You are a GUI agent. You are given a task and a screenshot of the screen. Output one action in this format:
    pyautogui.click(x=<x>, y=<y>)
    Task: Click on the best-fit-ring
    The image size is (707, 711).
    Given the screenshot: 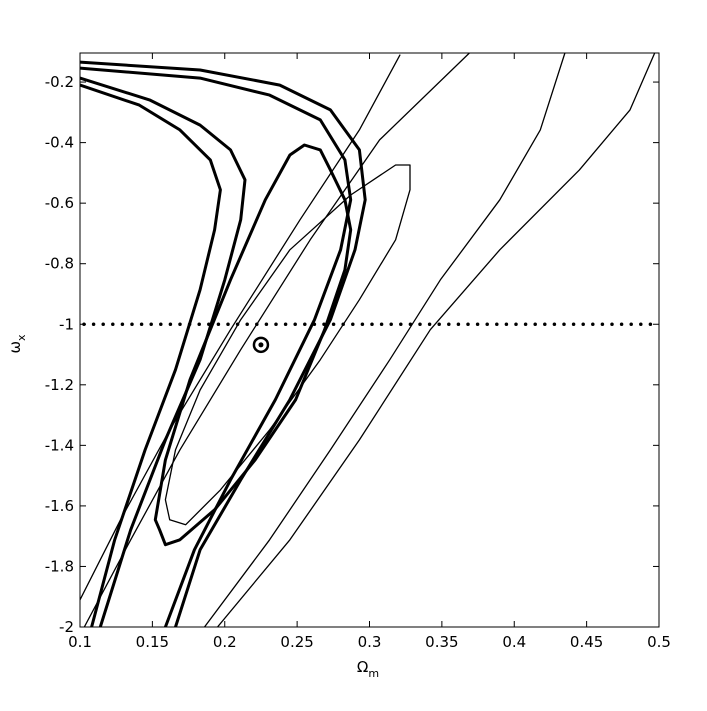 What is the action you would take?
    pyautogui.click(x=261, y=345)
    